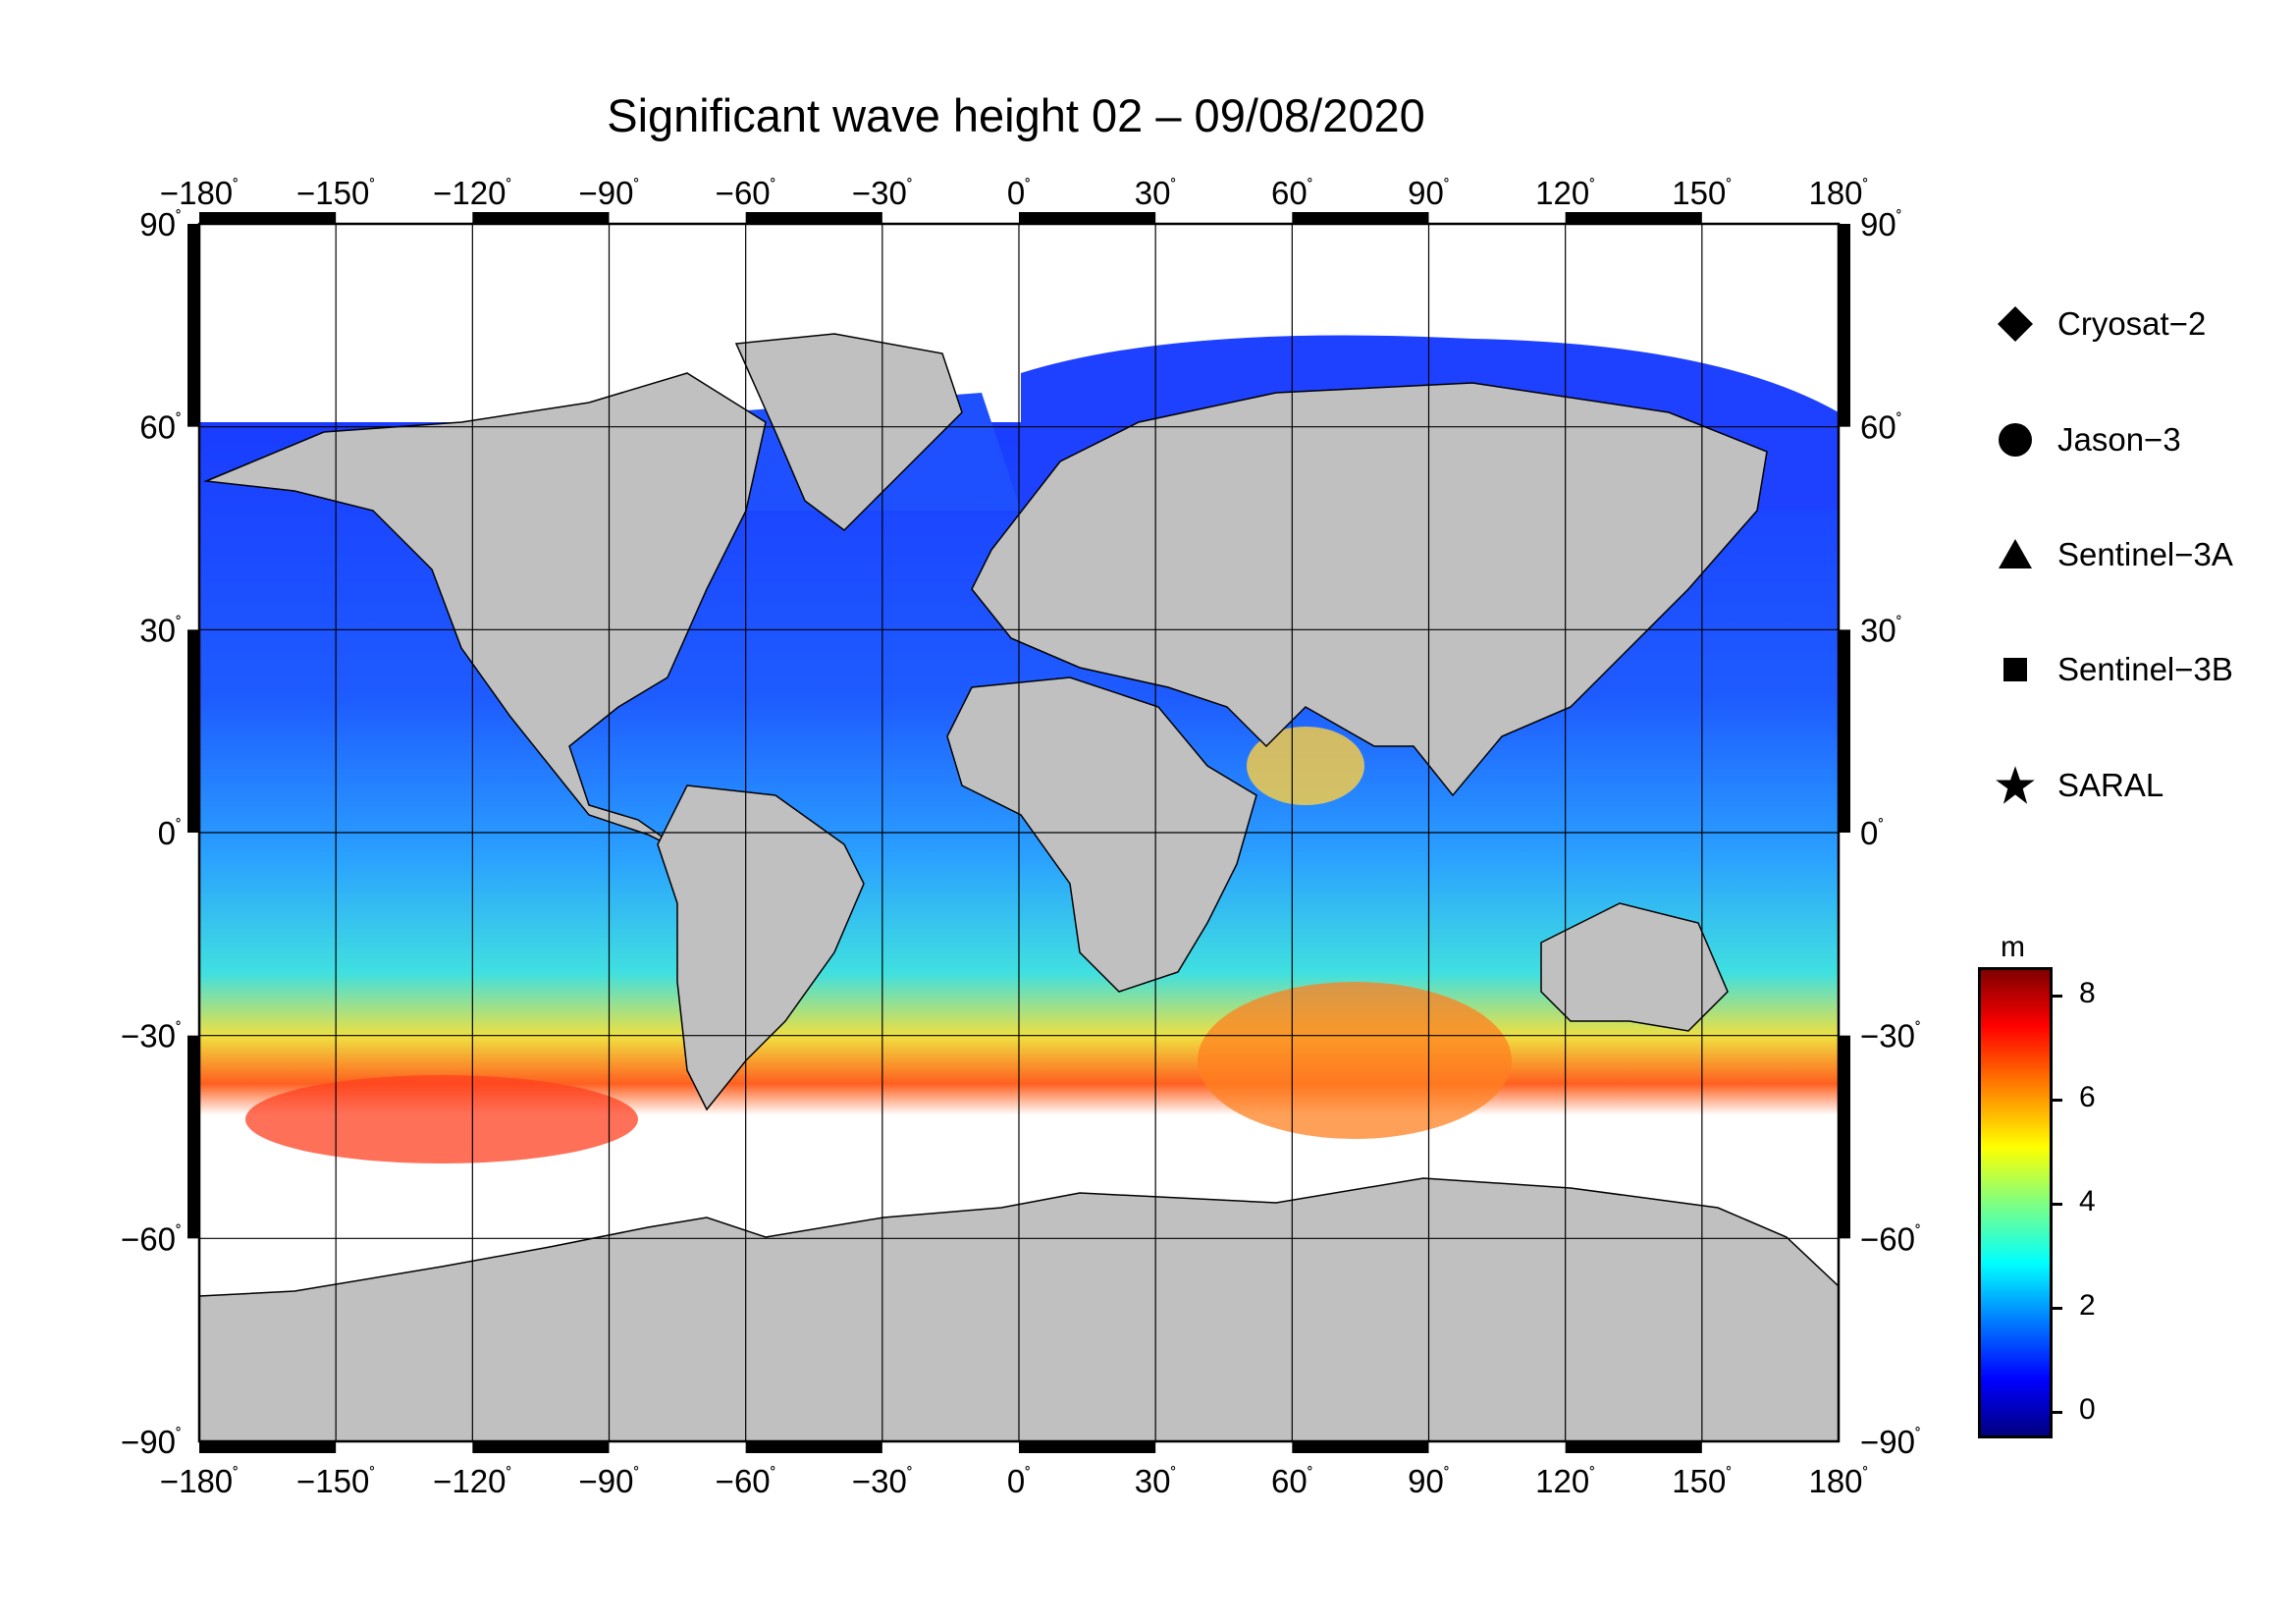  Describe the element at coordinates (1881, 630) in the screenshot. I see `lat-label-right: 30˚` at that location.